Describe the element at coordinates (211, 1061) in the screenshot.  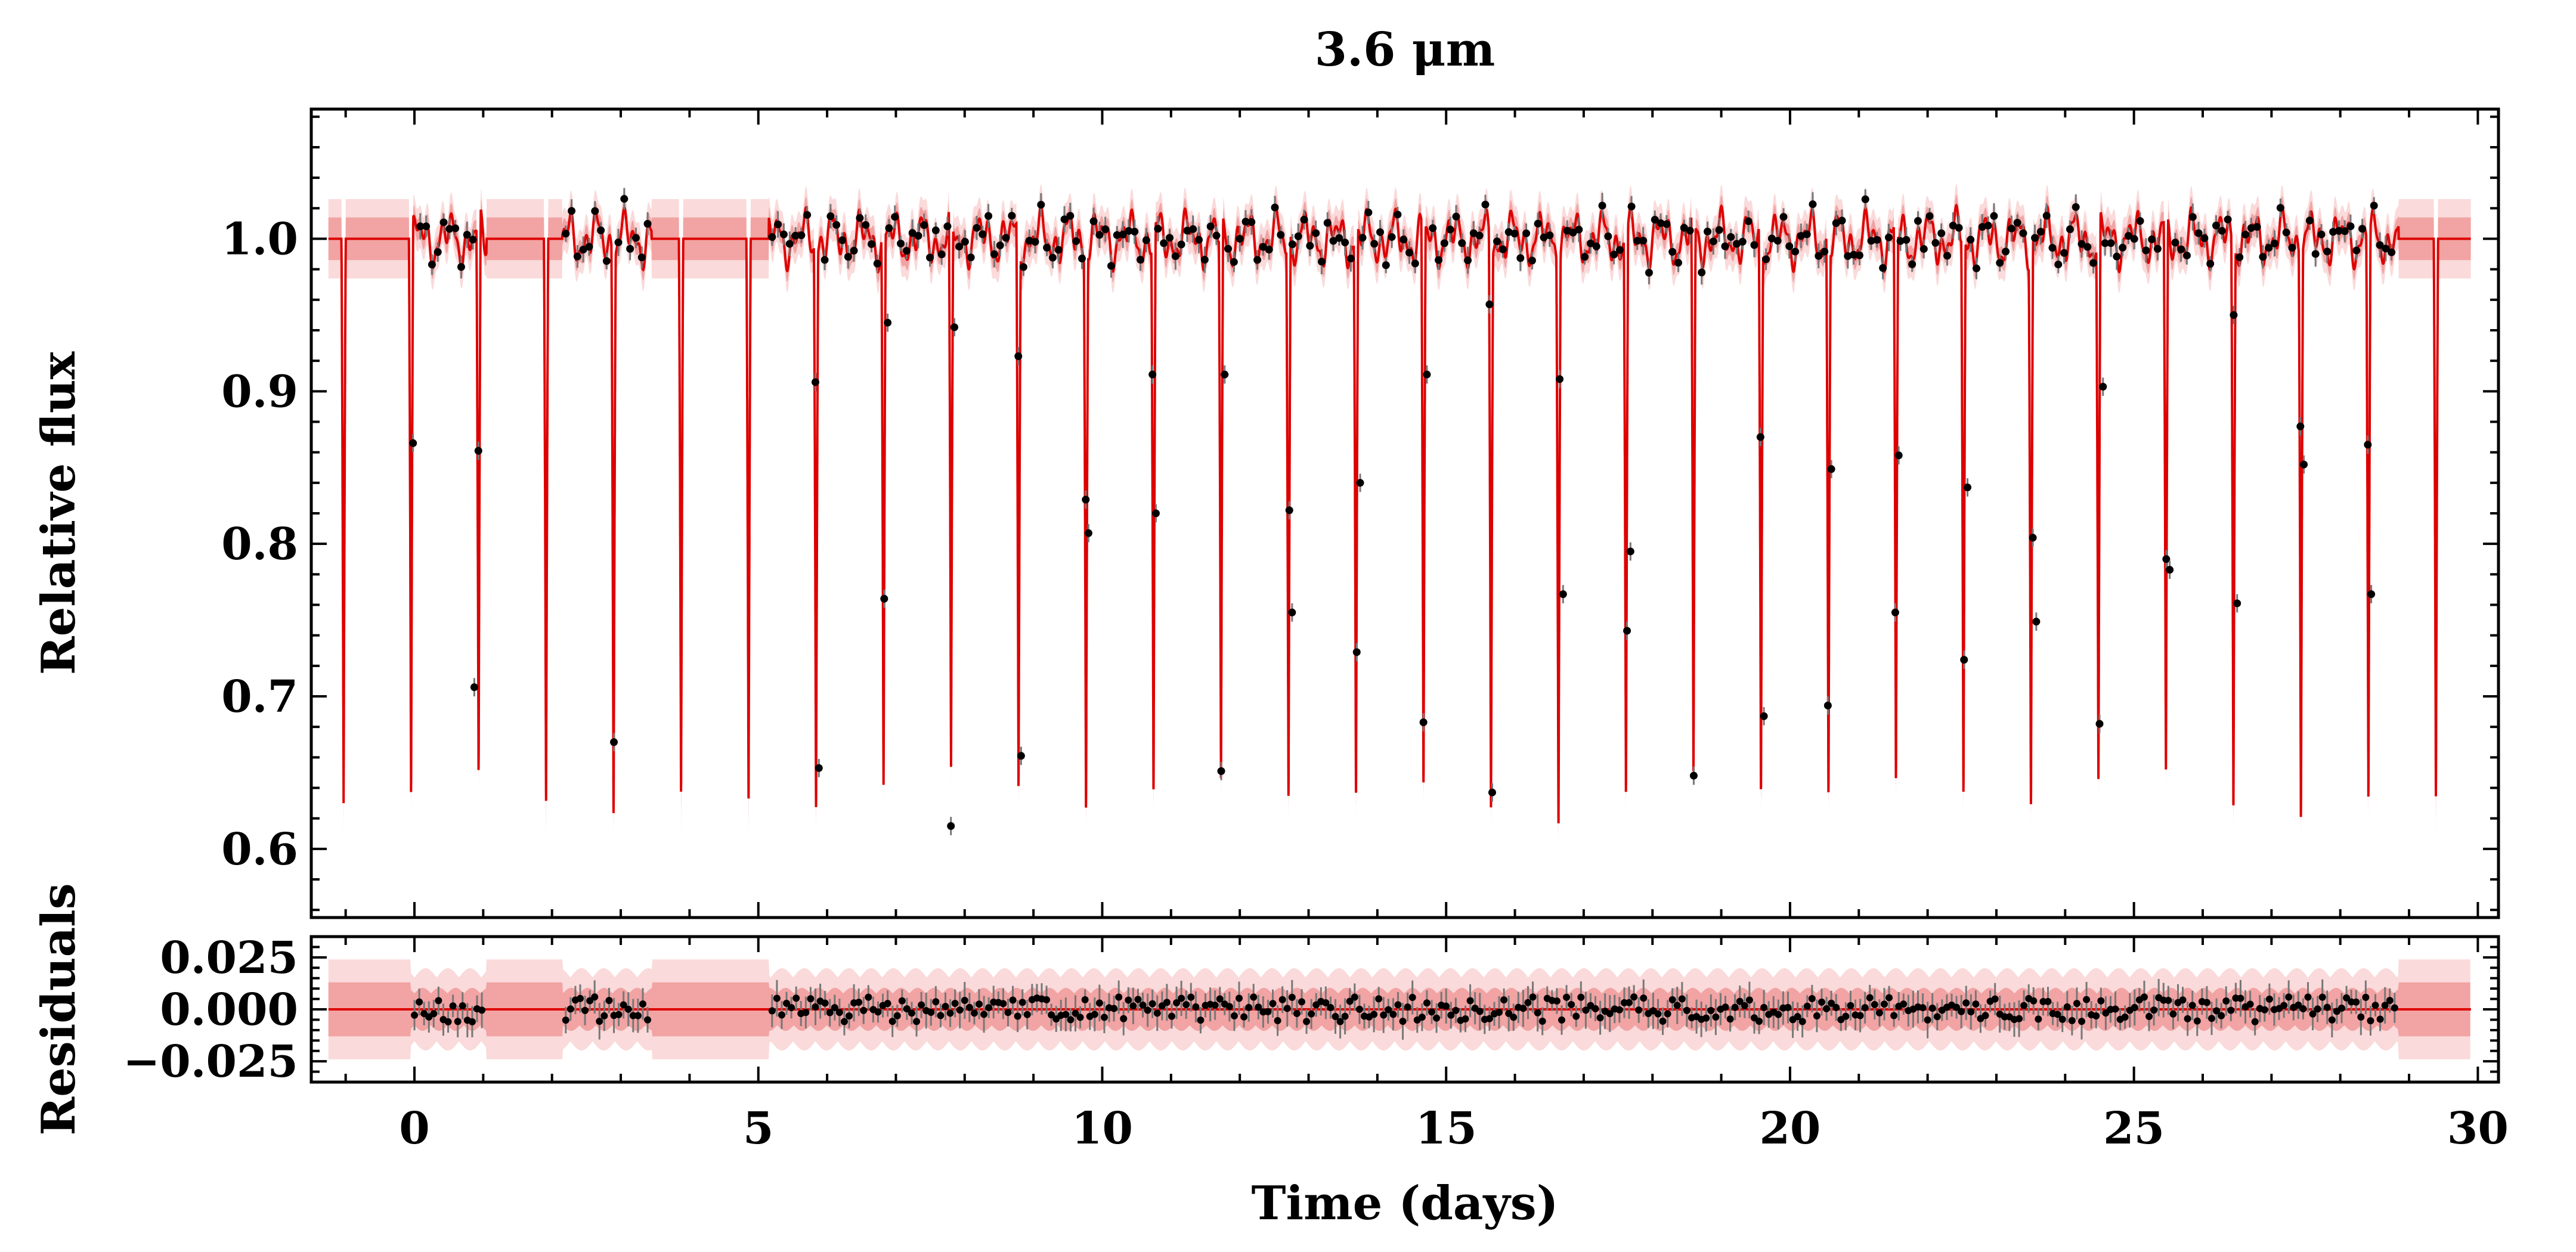
I see `residual-y-tick-label: −0.025` at that location.